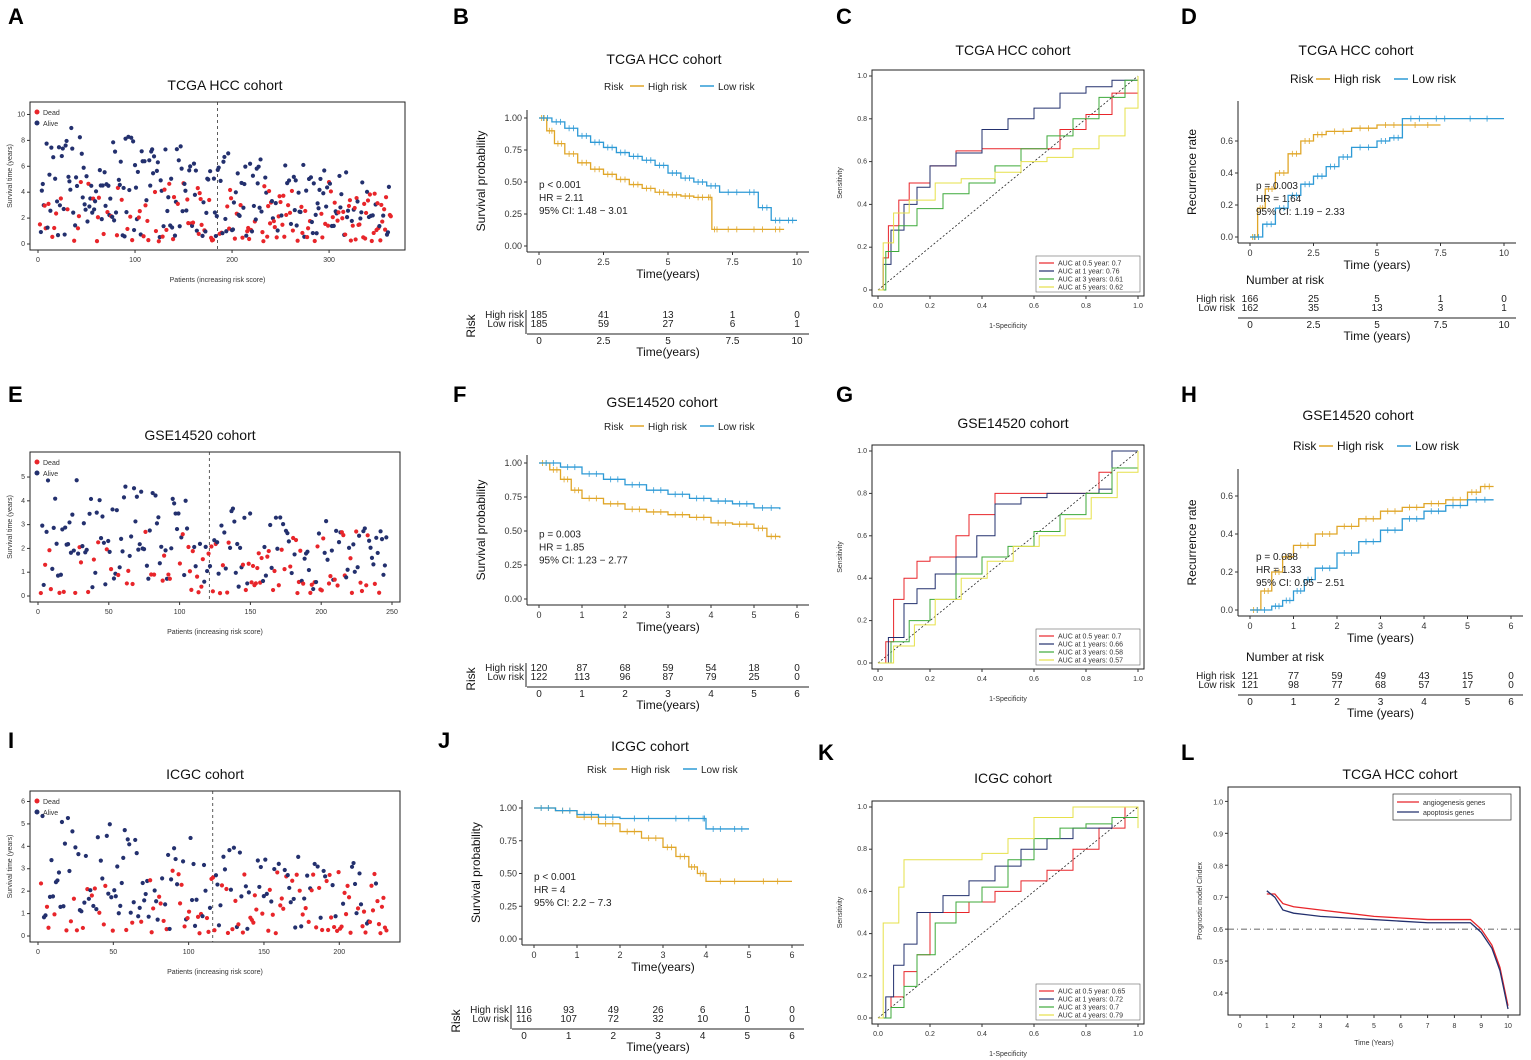  What do you see at coordinates (1218, 834) in the screenshot?
I see `y-tick-label: 0.9` at bounding box center [1218, 834].